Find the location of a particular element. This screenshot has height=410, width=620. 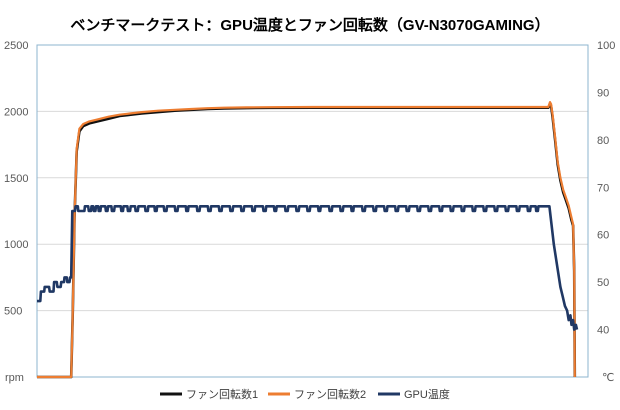

left-tick-label: 1000 is located at coordinates (16, 245).